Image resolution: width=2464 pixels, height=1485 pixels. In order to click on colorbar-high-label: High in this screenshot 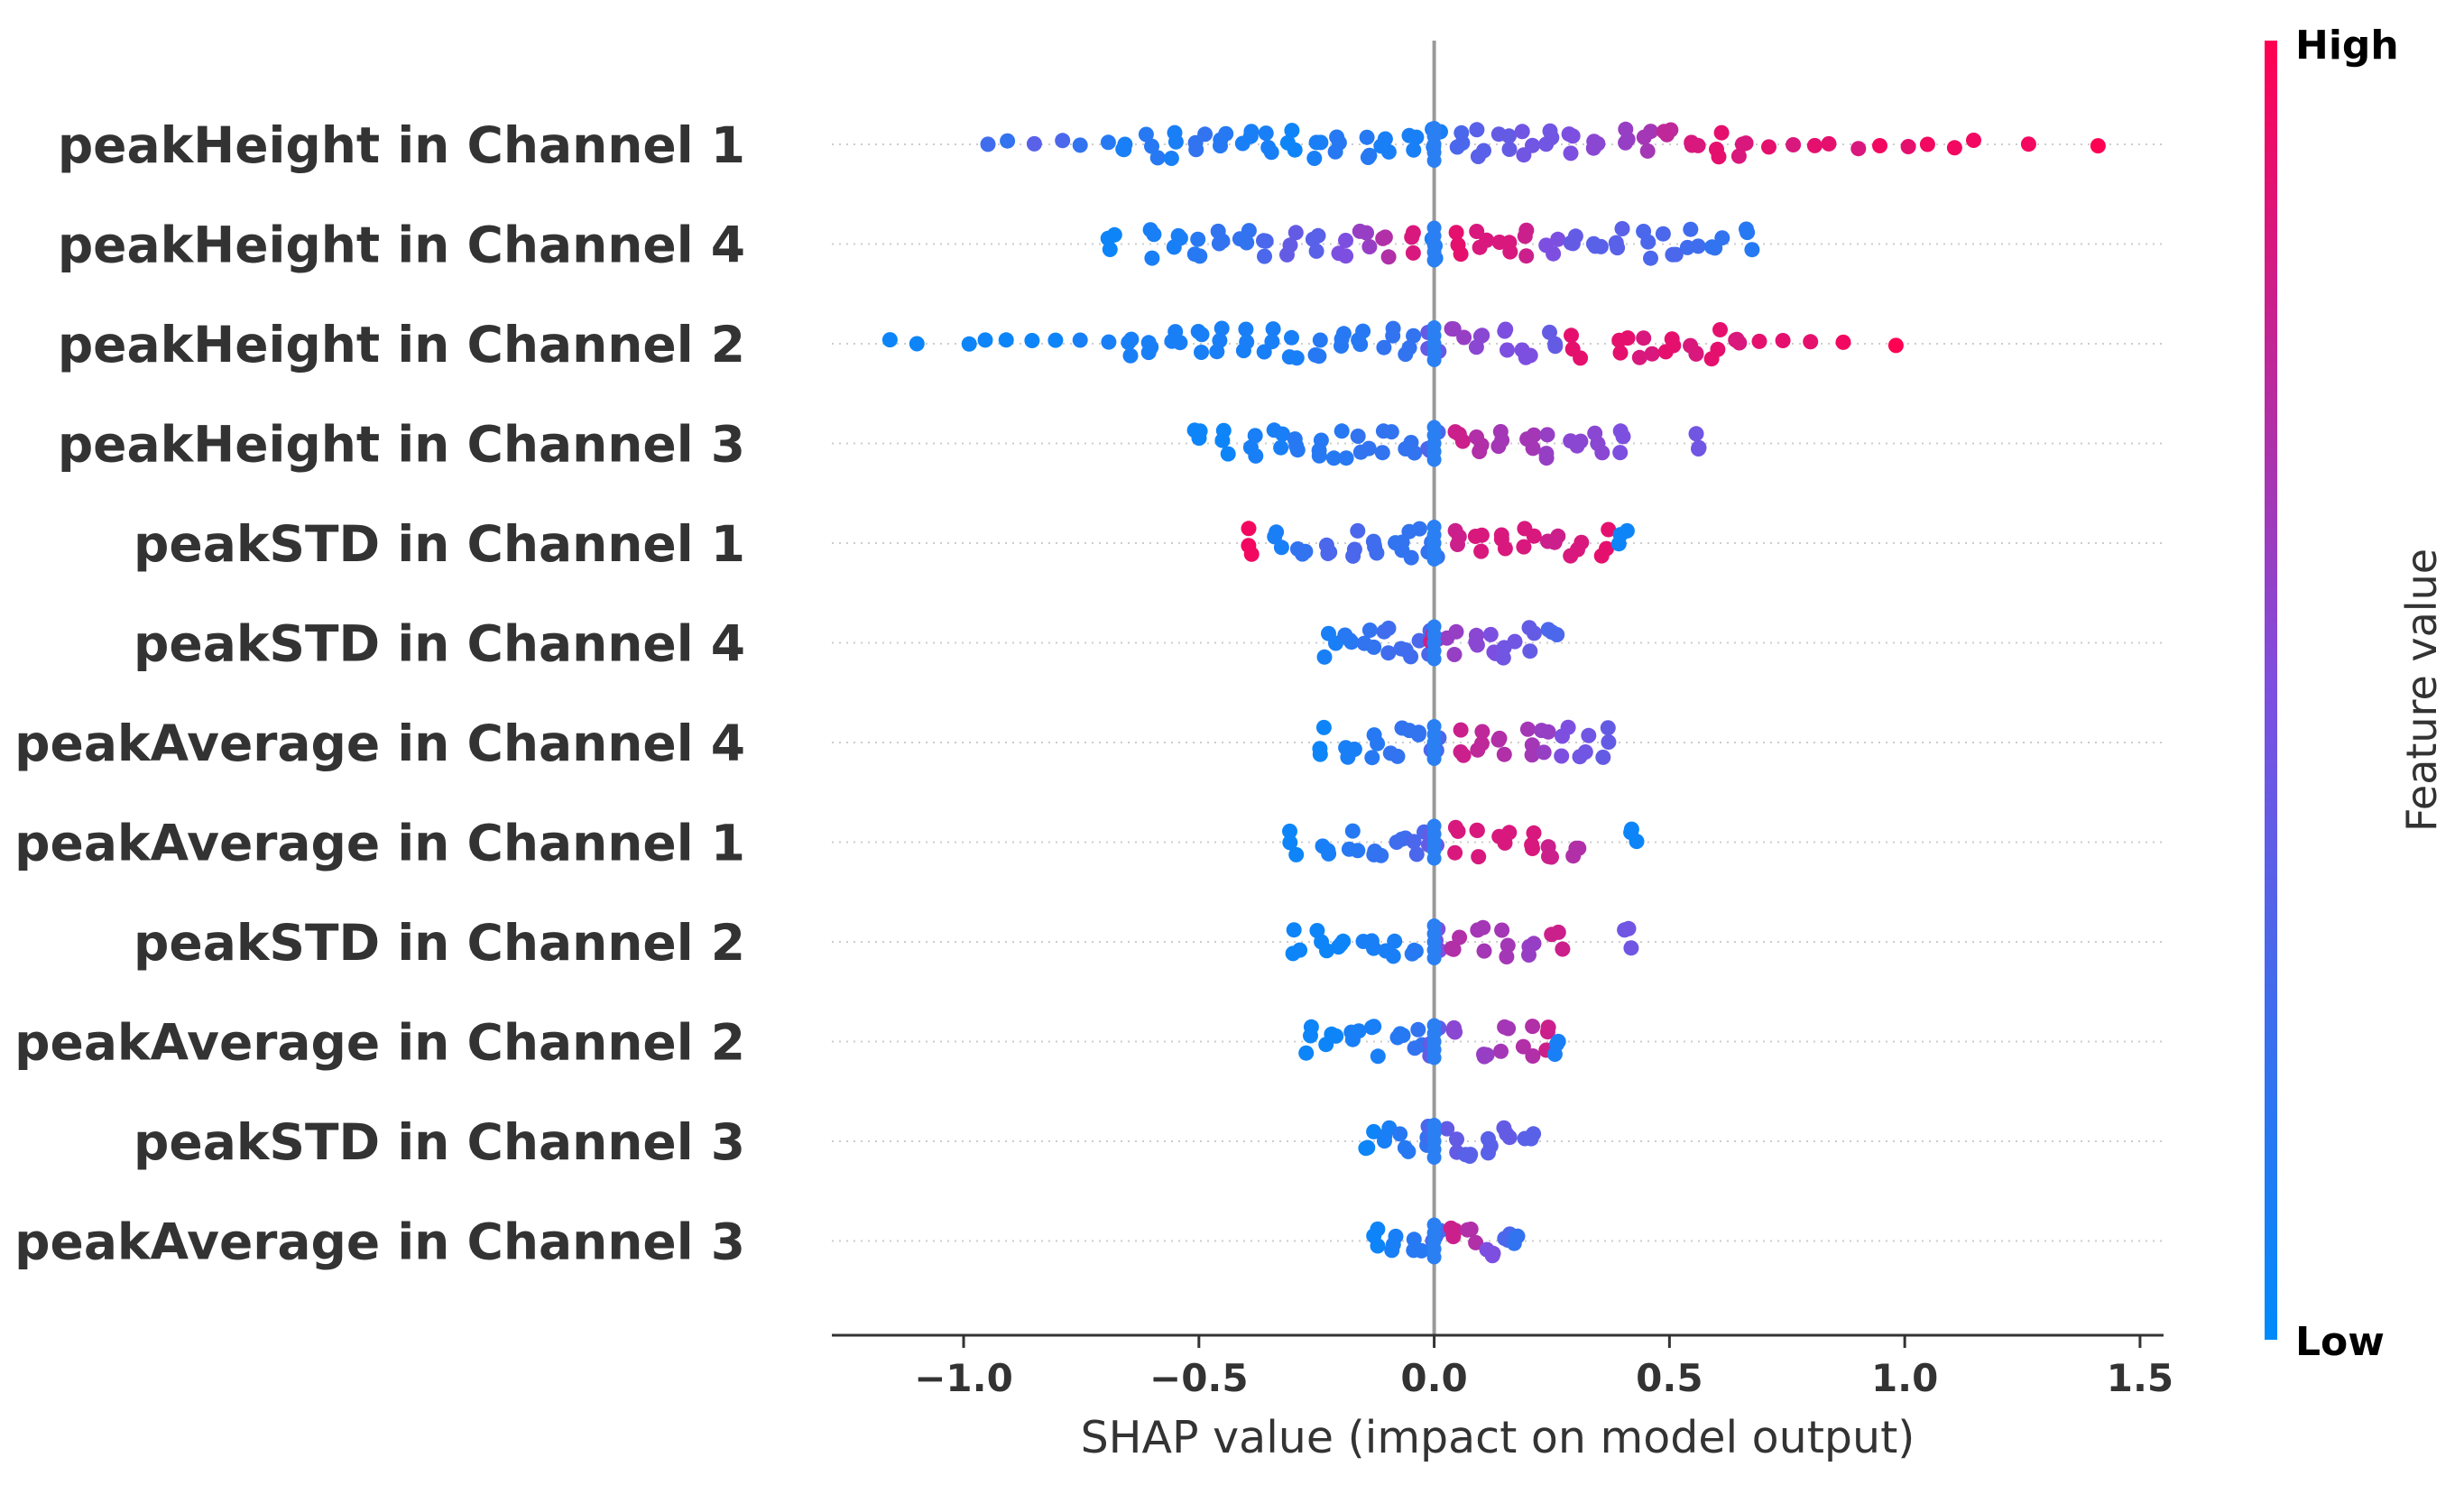, I will do `click(2347, 46)`.